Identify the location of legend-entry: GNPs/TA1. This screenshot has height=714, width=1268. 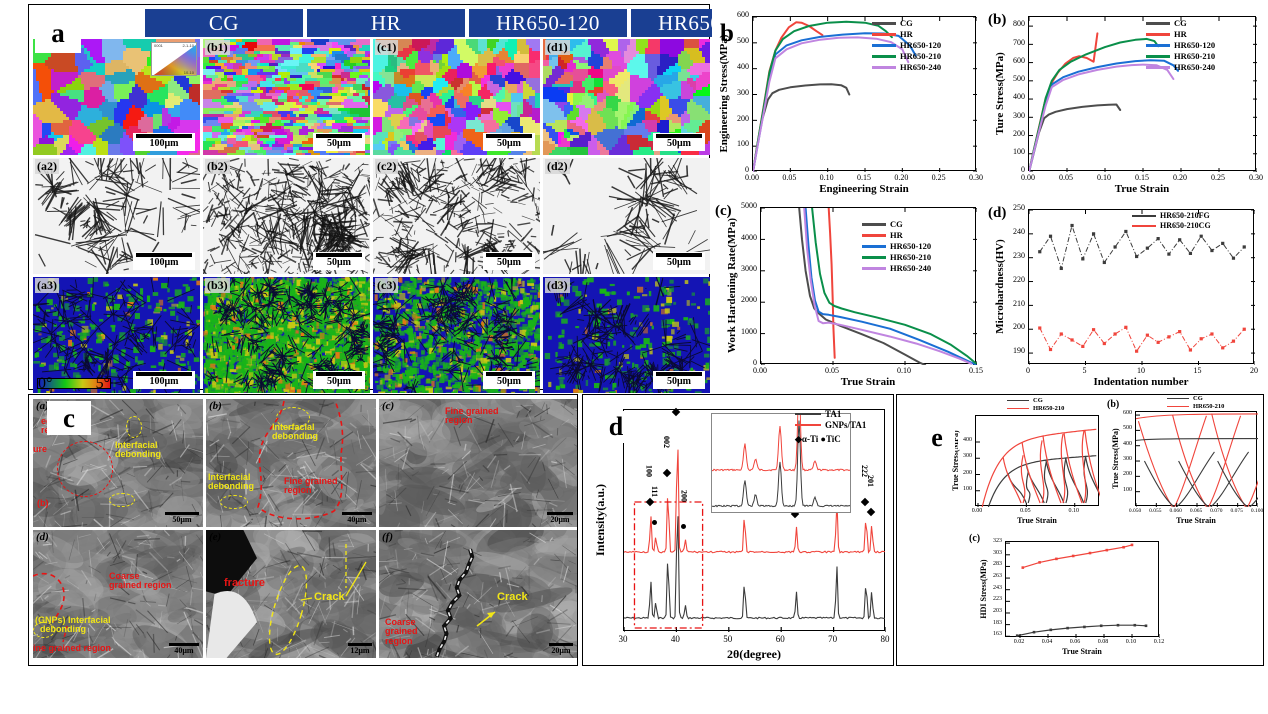
(830, 425).